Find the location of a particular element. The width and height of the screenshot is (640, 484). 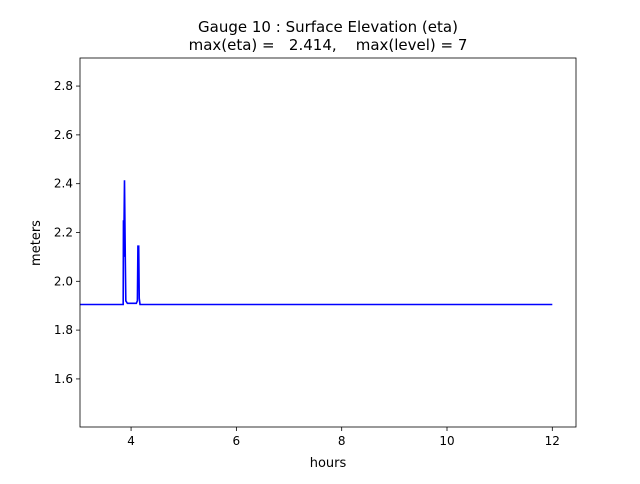

y-tick-label: 1.6 is located at coordinates (63, 379).